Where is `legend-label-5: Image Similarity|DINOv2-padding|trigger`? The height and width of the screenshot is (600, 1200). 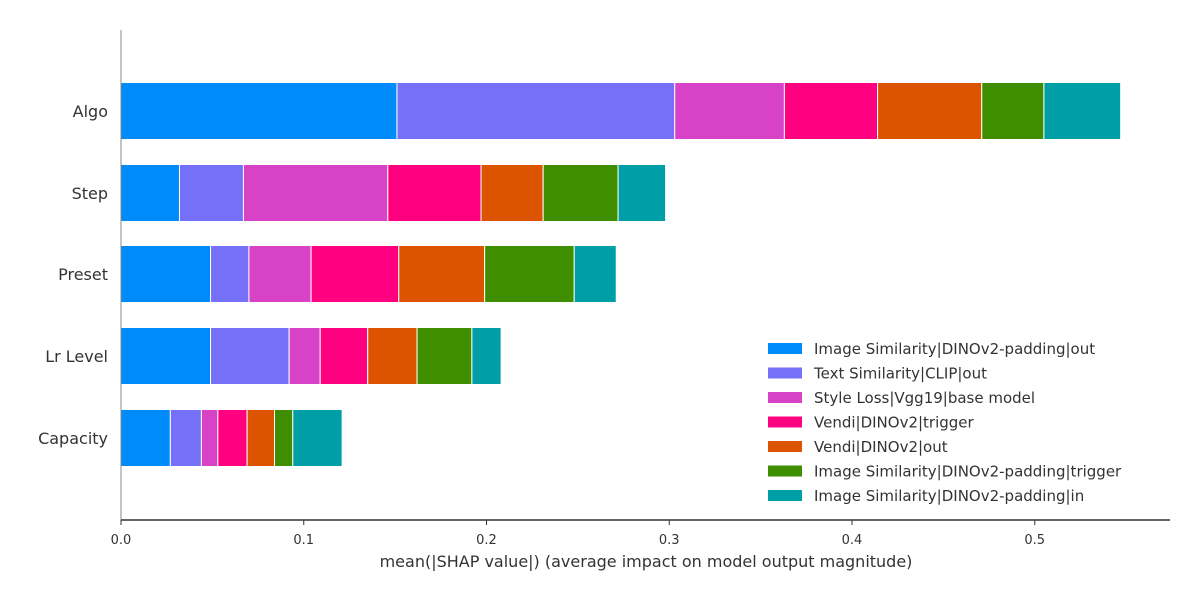
legend-label-5: Image Similarity|DINOv2-padding|trigger is located at coordinates (968, 472).